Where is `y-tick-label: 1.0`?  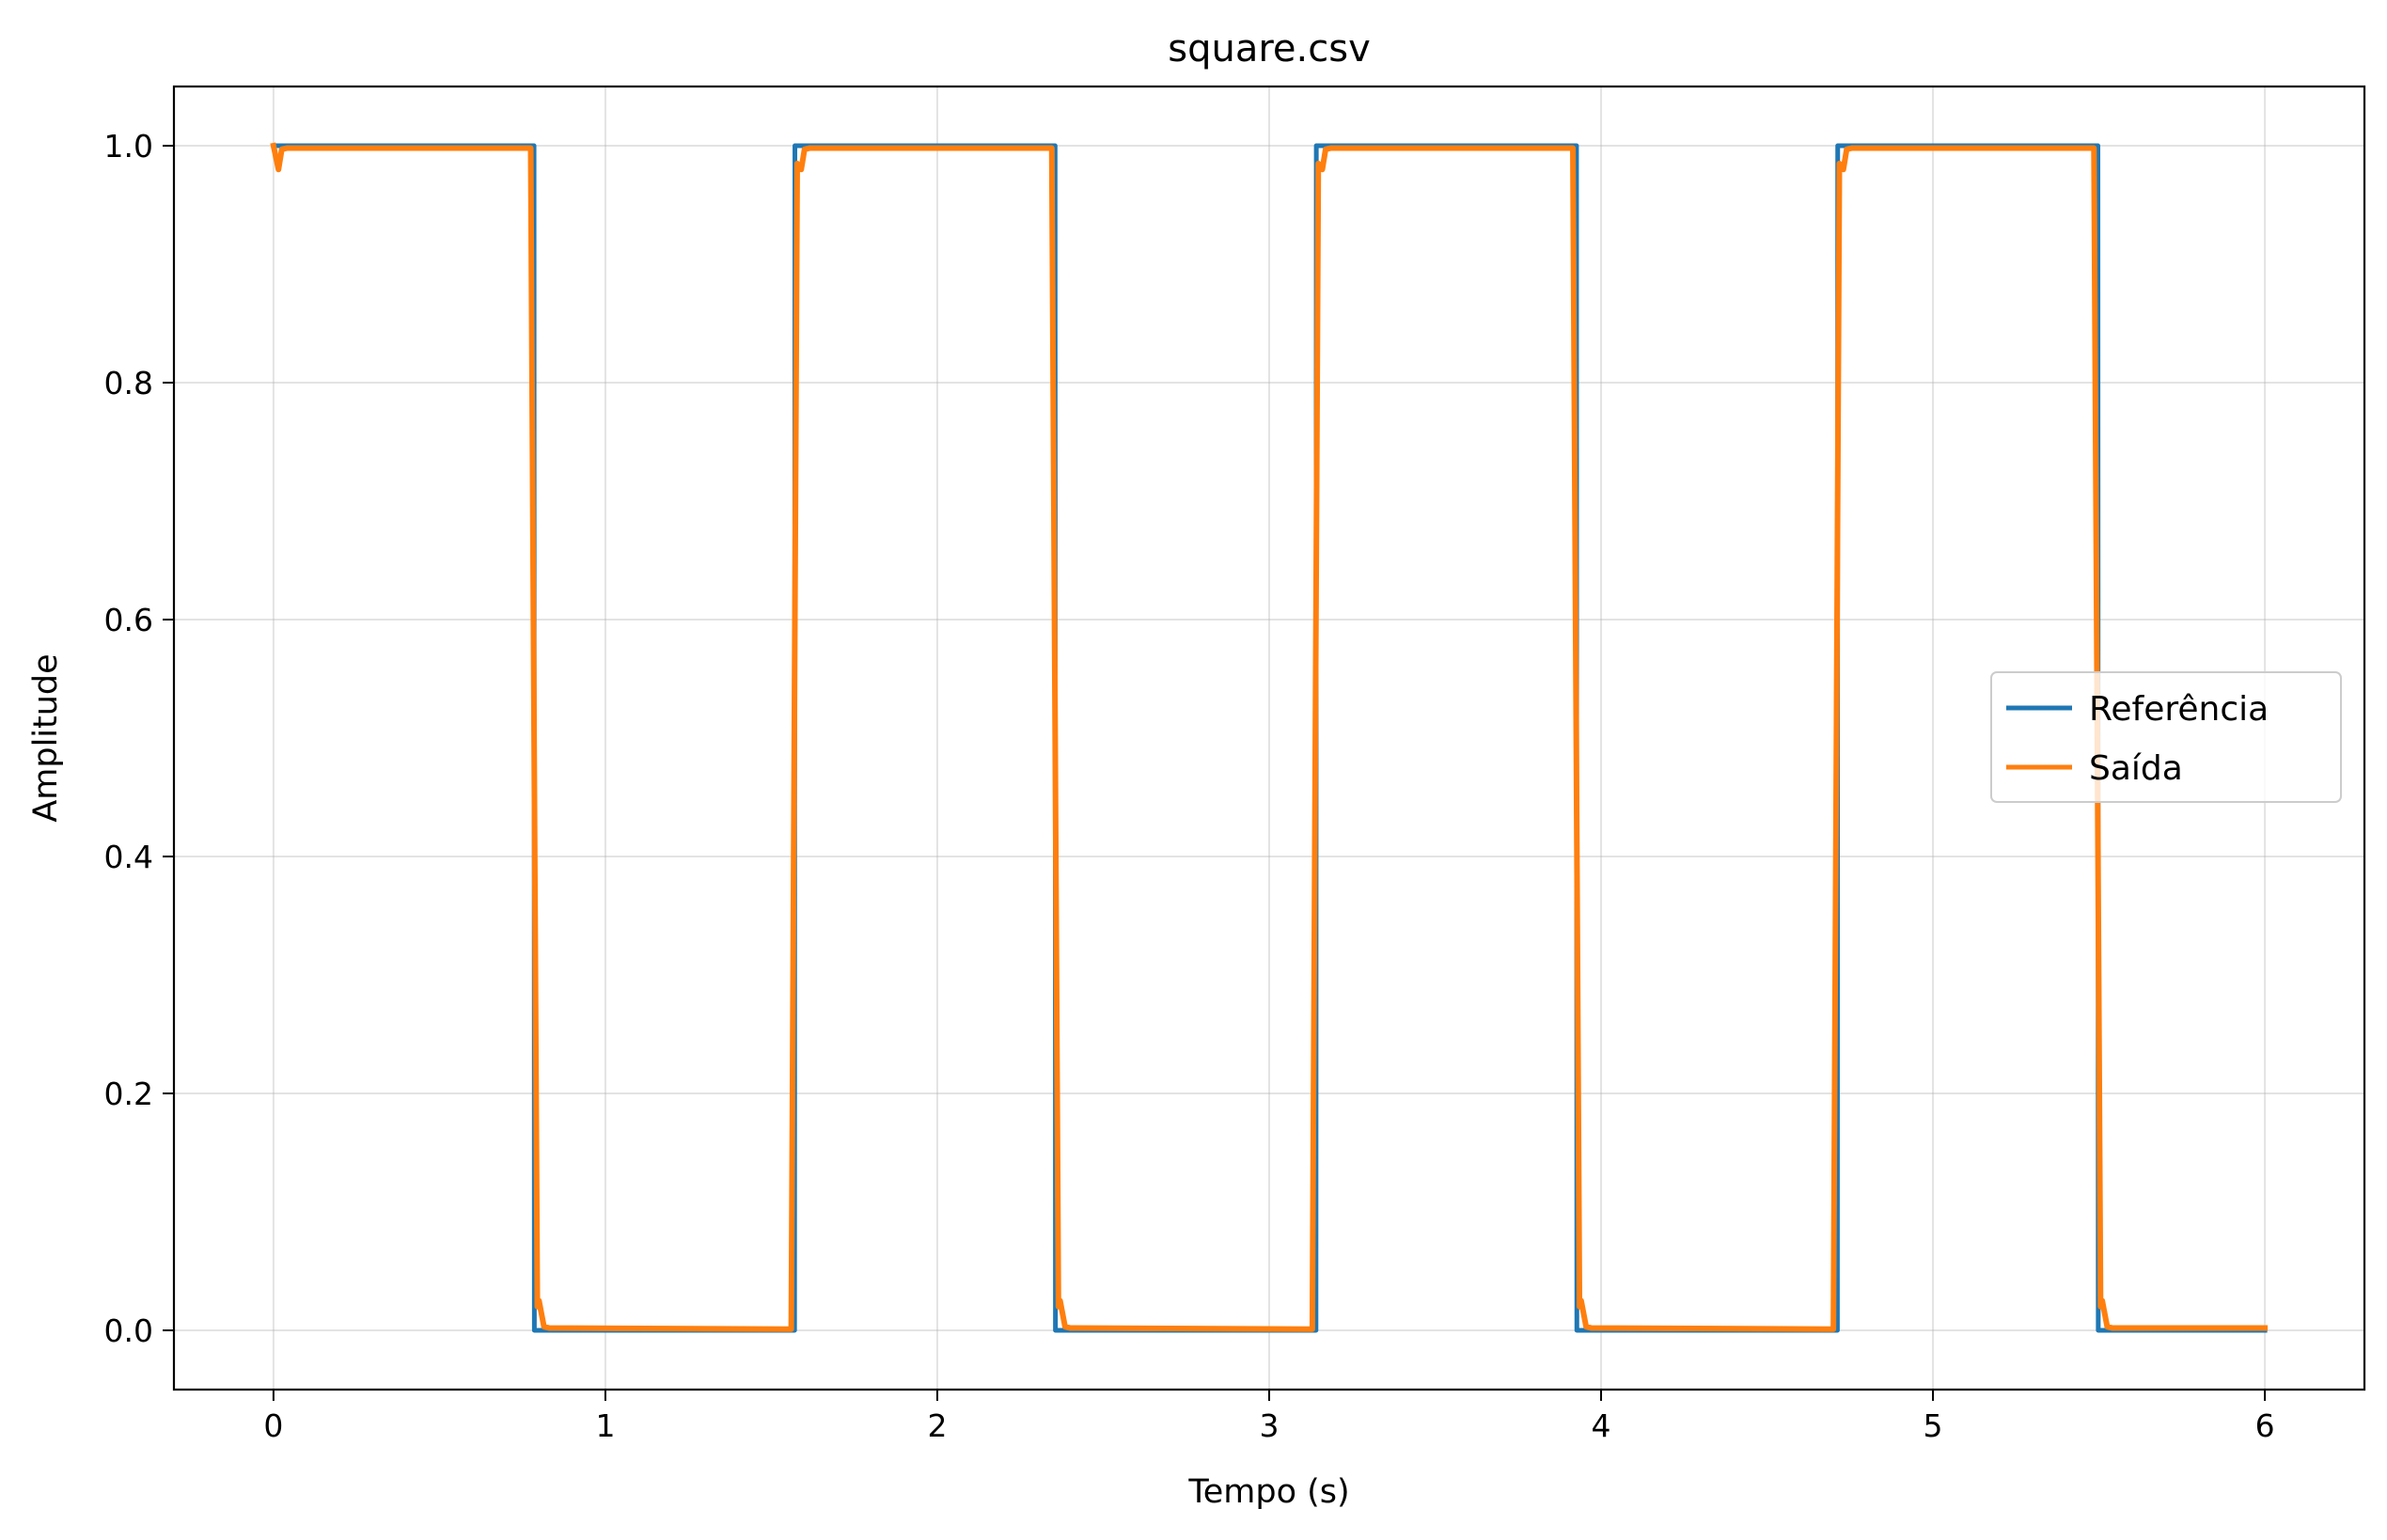 y-tick-label: 1.0 is located at coordinates (128, 147).